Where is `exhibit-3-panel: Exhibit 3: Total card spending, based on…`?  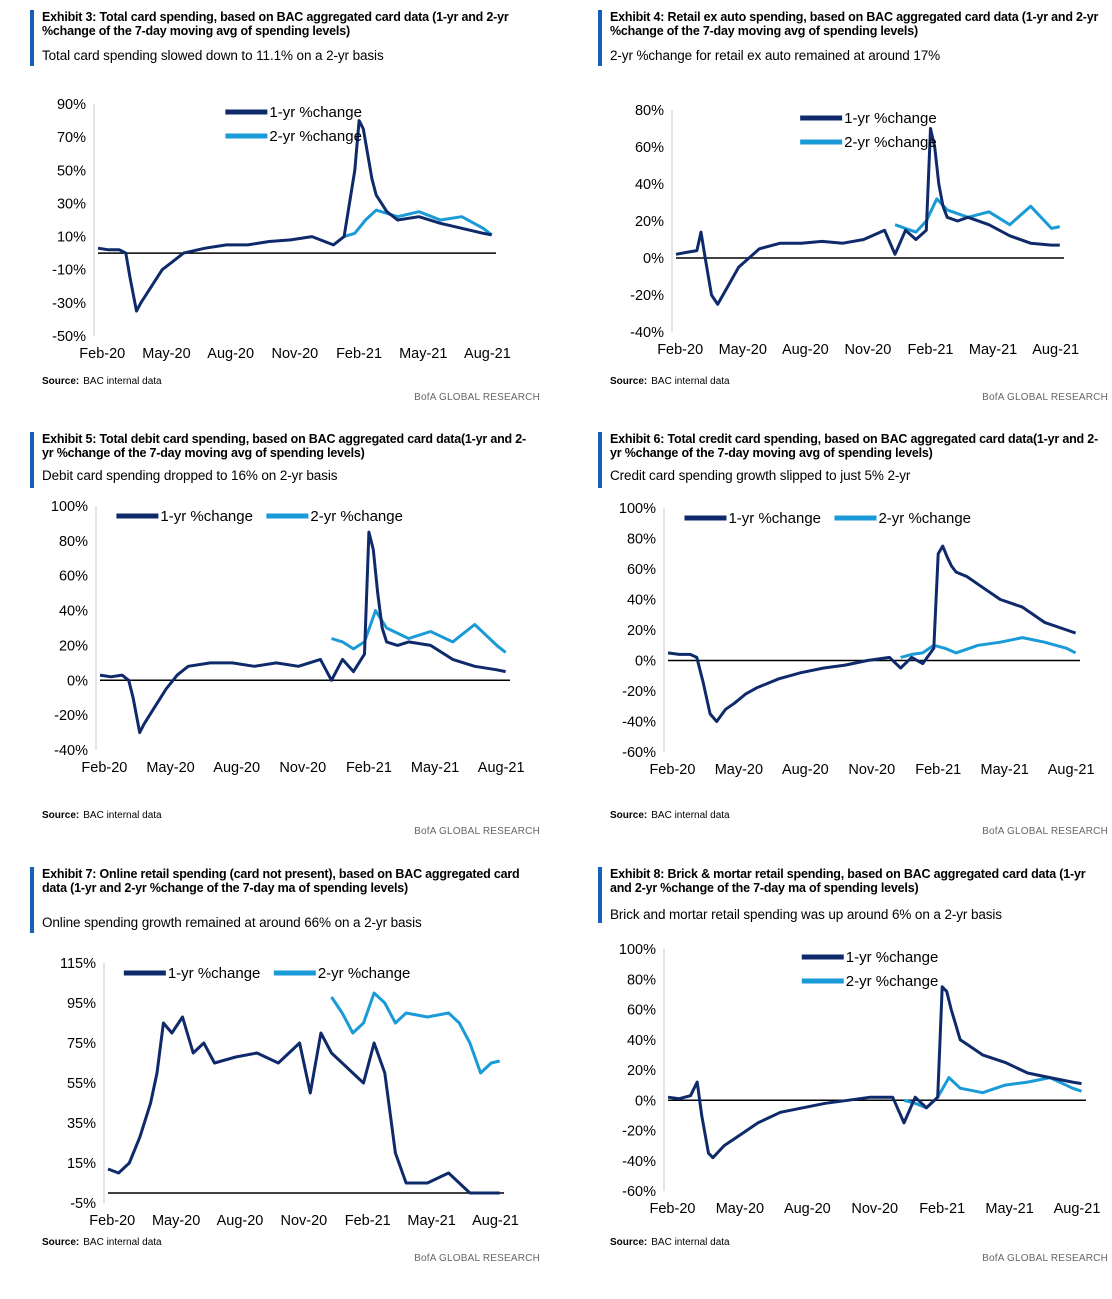
exhibit-3-panel: Exhibit 3: Total card spending, based on… is located at coordinates (285, 220).